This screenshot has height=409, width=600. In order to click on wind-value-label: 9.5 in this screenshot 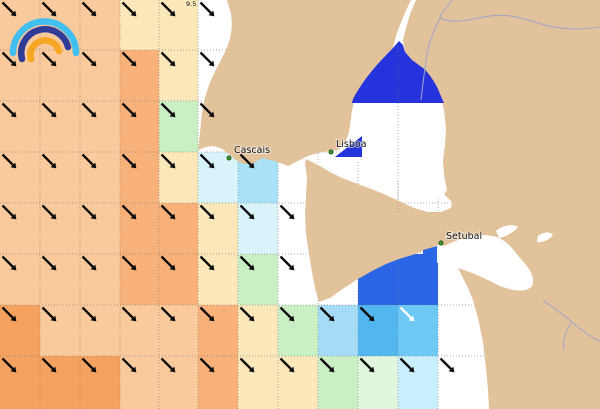, I will do `click(191, 4)`.